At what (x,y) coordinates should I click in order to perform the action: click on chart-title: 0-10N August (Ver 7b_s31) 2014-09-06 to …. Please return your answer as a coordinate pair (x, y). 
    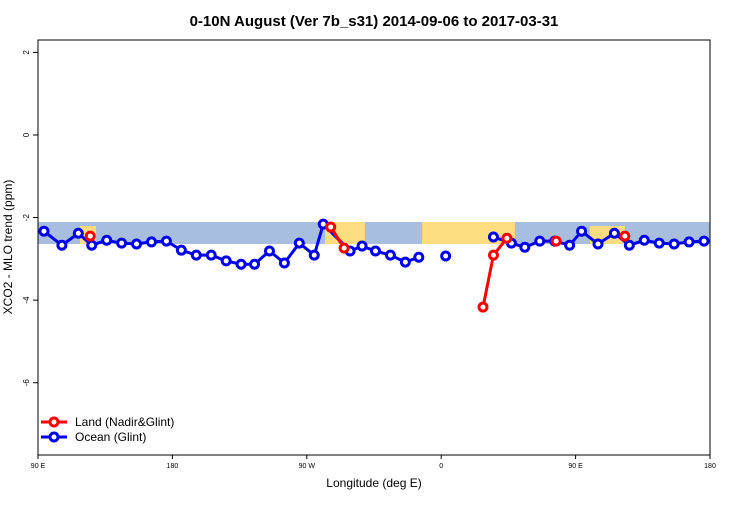
    Looking at the image, I should click on (374, 21).